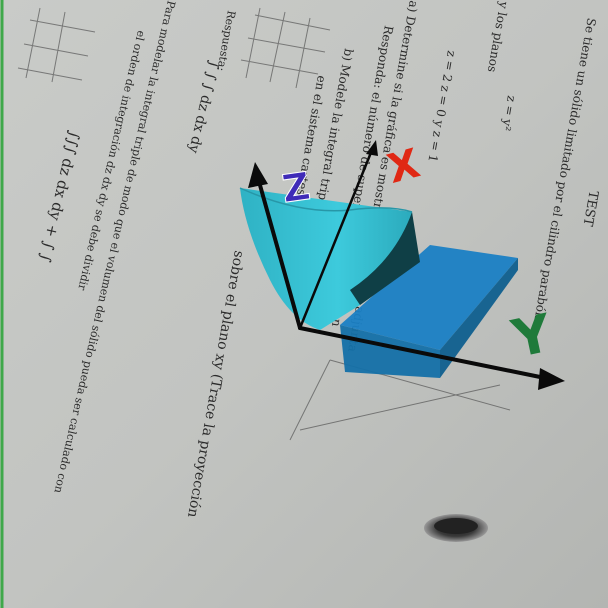 The image size is (608, 608). Describe the element at coordinates (295, 187) in the screenshot. I see `z-axis-label: Z` at that location.